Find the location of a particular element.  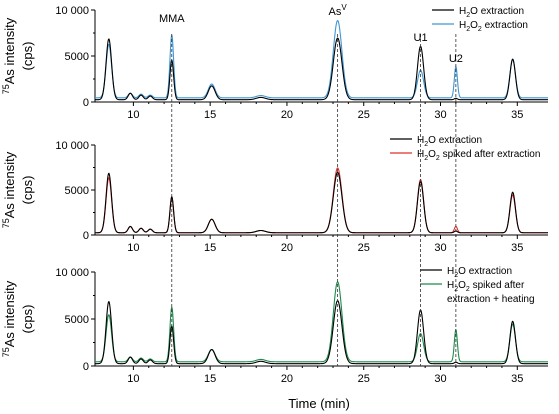

x-axis-title: Time (min) is located at coordinates (319, 403).